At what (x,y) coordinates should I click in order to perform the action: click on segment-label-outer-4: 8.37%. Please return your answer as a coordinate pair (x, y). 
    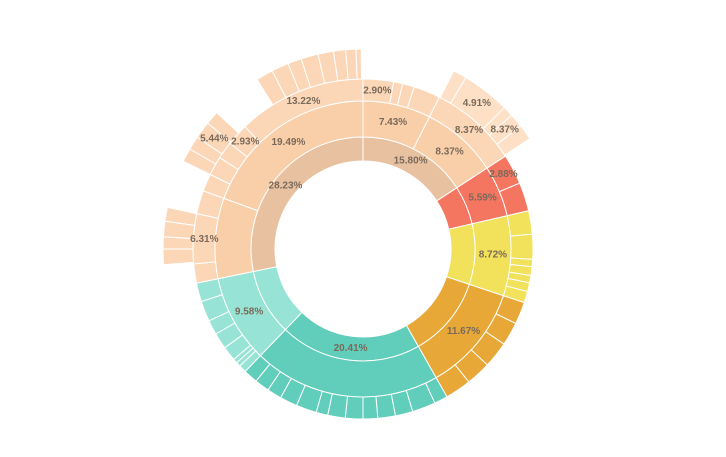
    Looking at the image, I should click on (469, 130).